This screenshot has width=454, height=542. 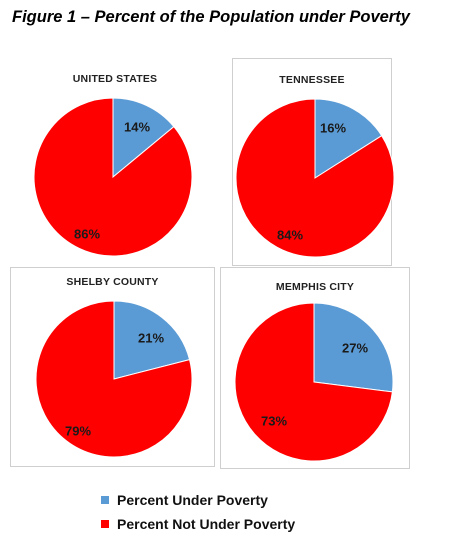 What do you see at coordinates (105, 500) in the screenshot?
I see `legend-swatch-blue` at bounding box center [105, 500].